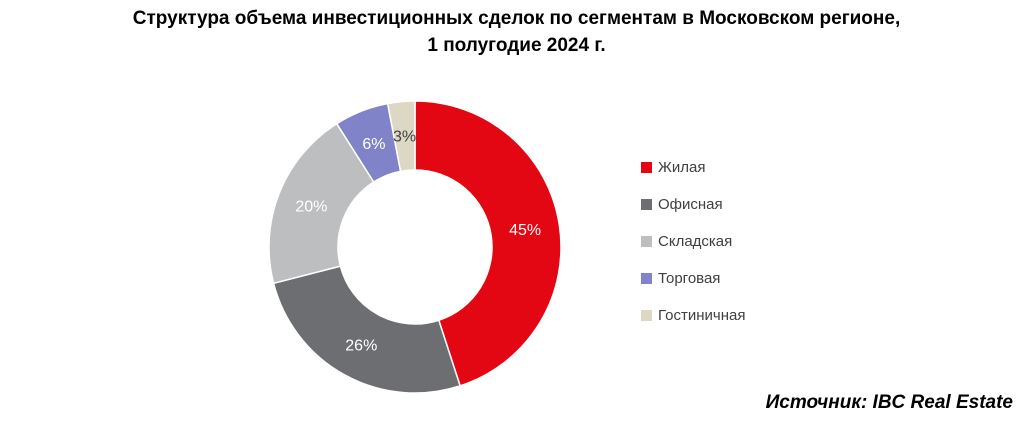  I want to click on legend-item-4: Гостиничная, so click(693, 315).